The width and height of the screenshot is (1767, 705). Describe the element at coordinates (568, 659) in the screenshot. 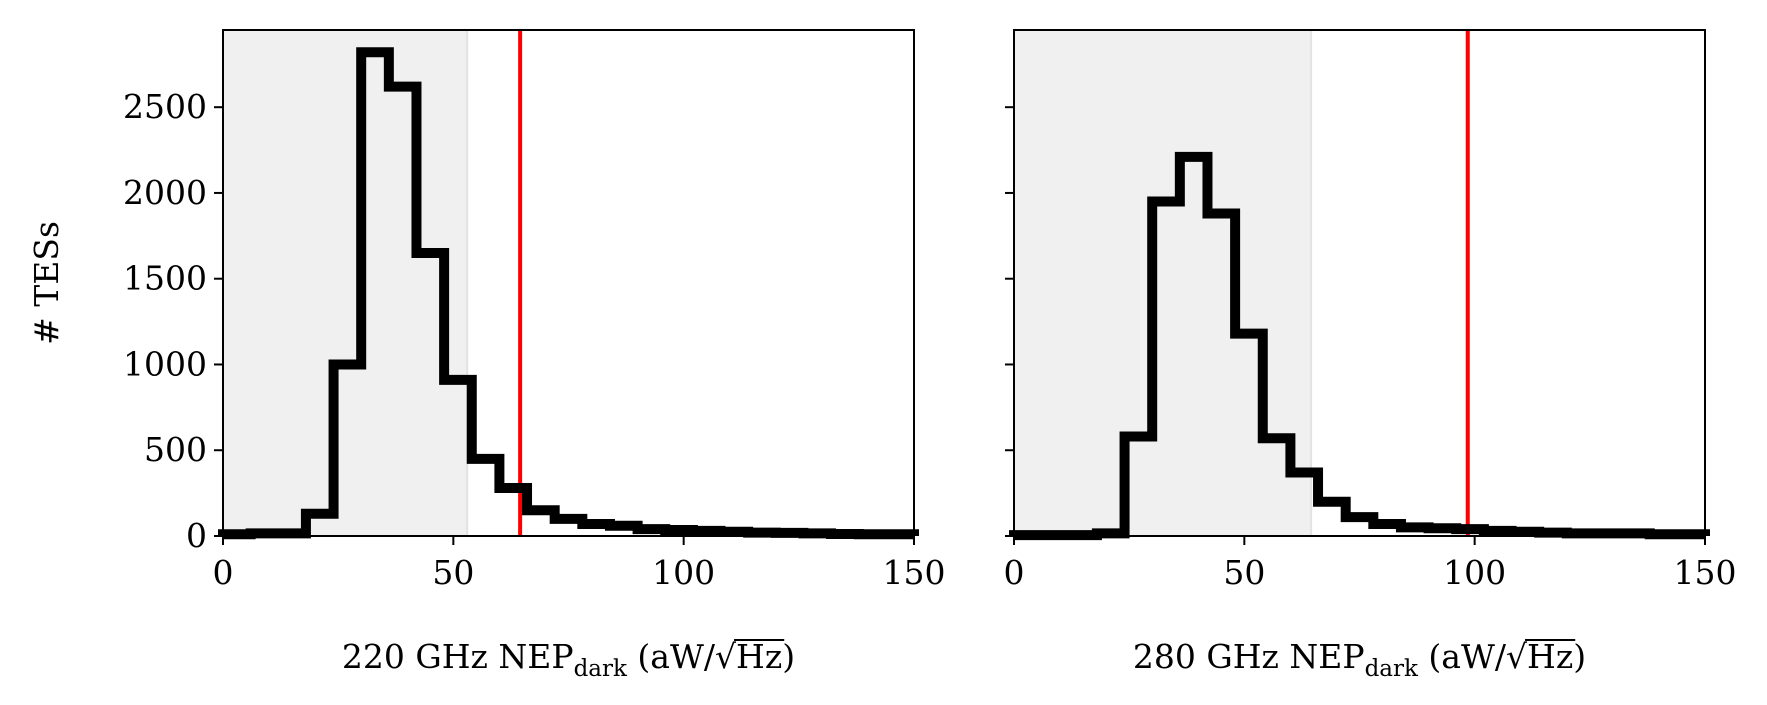

I see `x-axis-label: 220 GHz NEPdark (aW/√Hz)` at that location.